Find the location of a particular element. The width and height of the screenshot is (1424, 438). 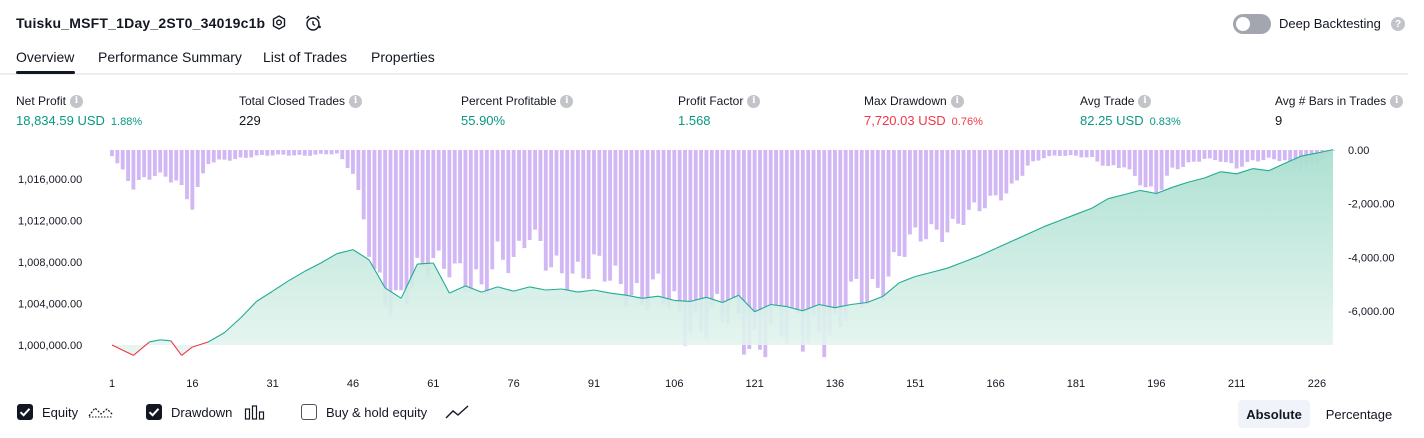

deep-backtesting-toggle is located at coordinates (1252, 24).